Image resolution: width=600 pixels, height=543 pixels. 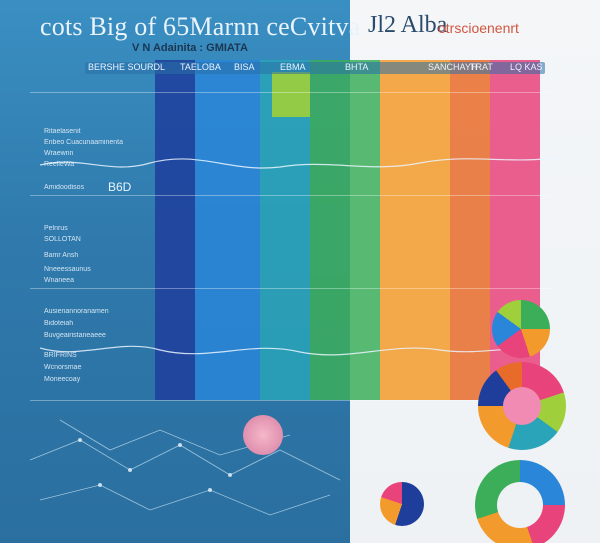 I want to click on row-label: BRIFRINS, so click(x=60, y=355).